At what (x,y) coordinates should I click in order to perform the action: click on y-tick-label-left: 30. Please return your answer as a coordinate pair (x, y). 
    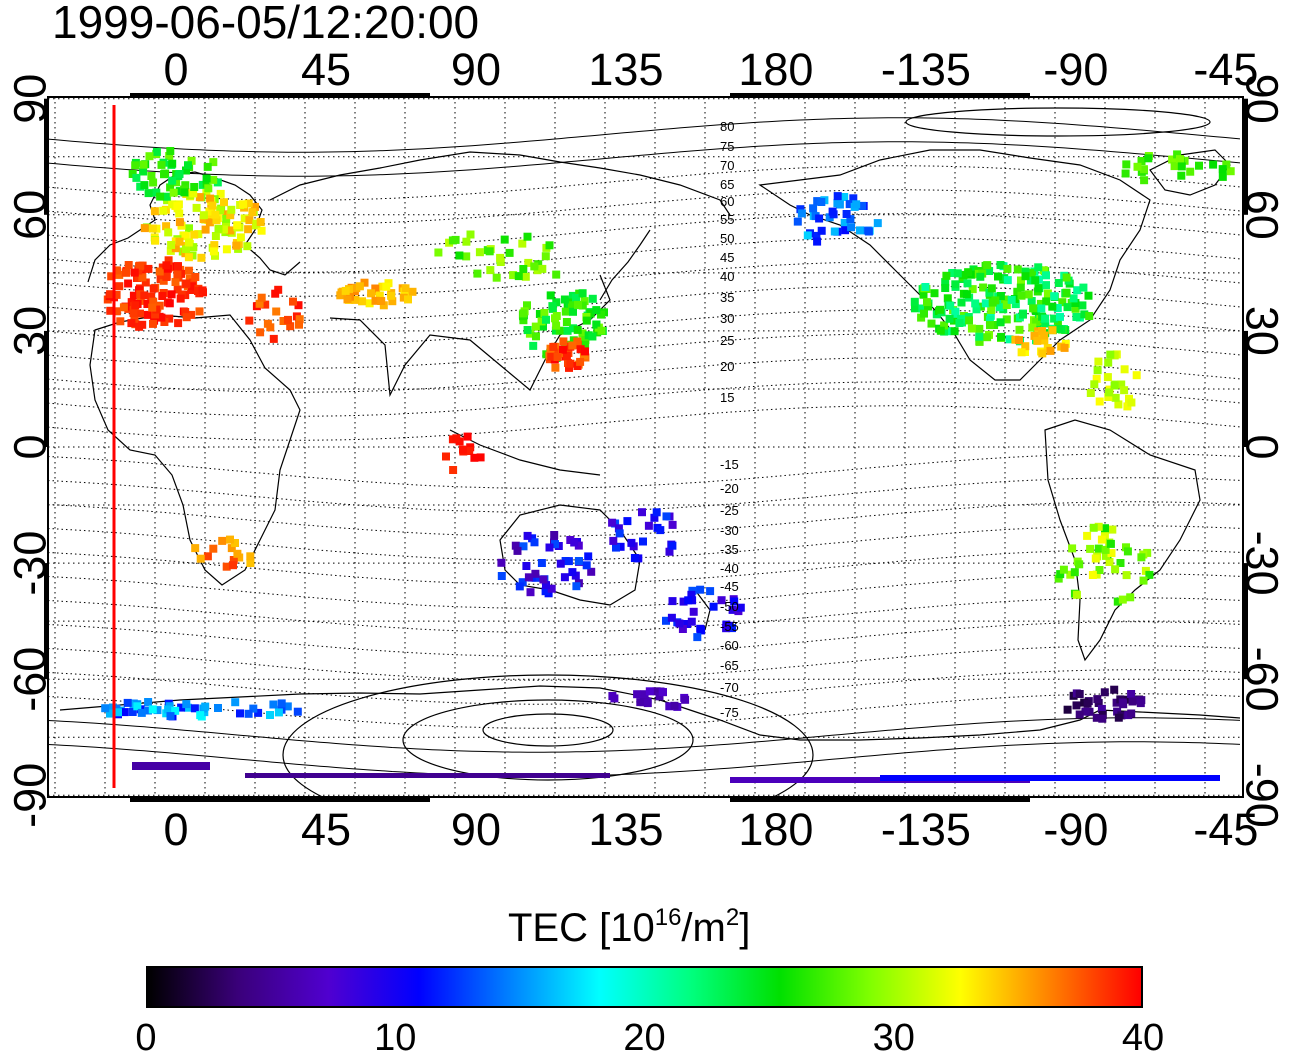
    Looking at the image, I should click on (30, 331).